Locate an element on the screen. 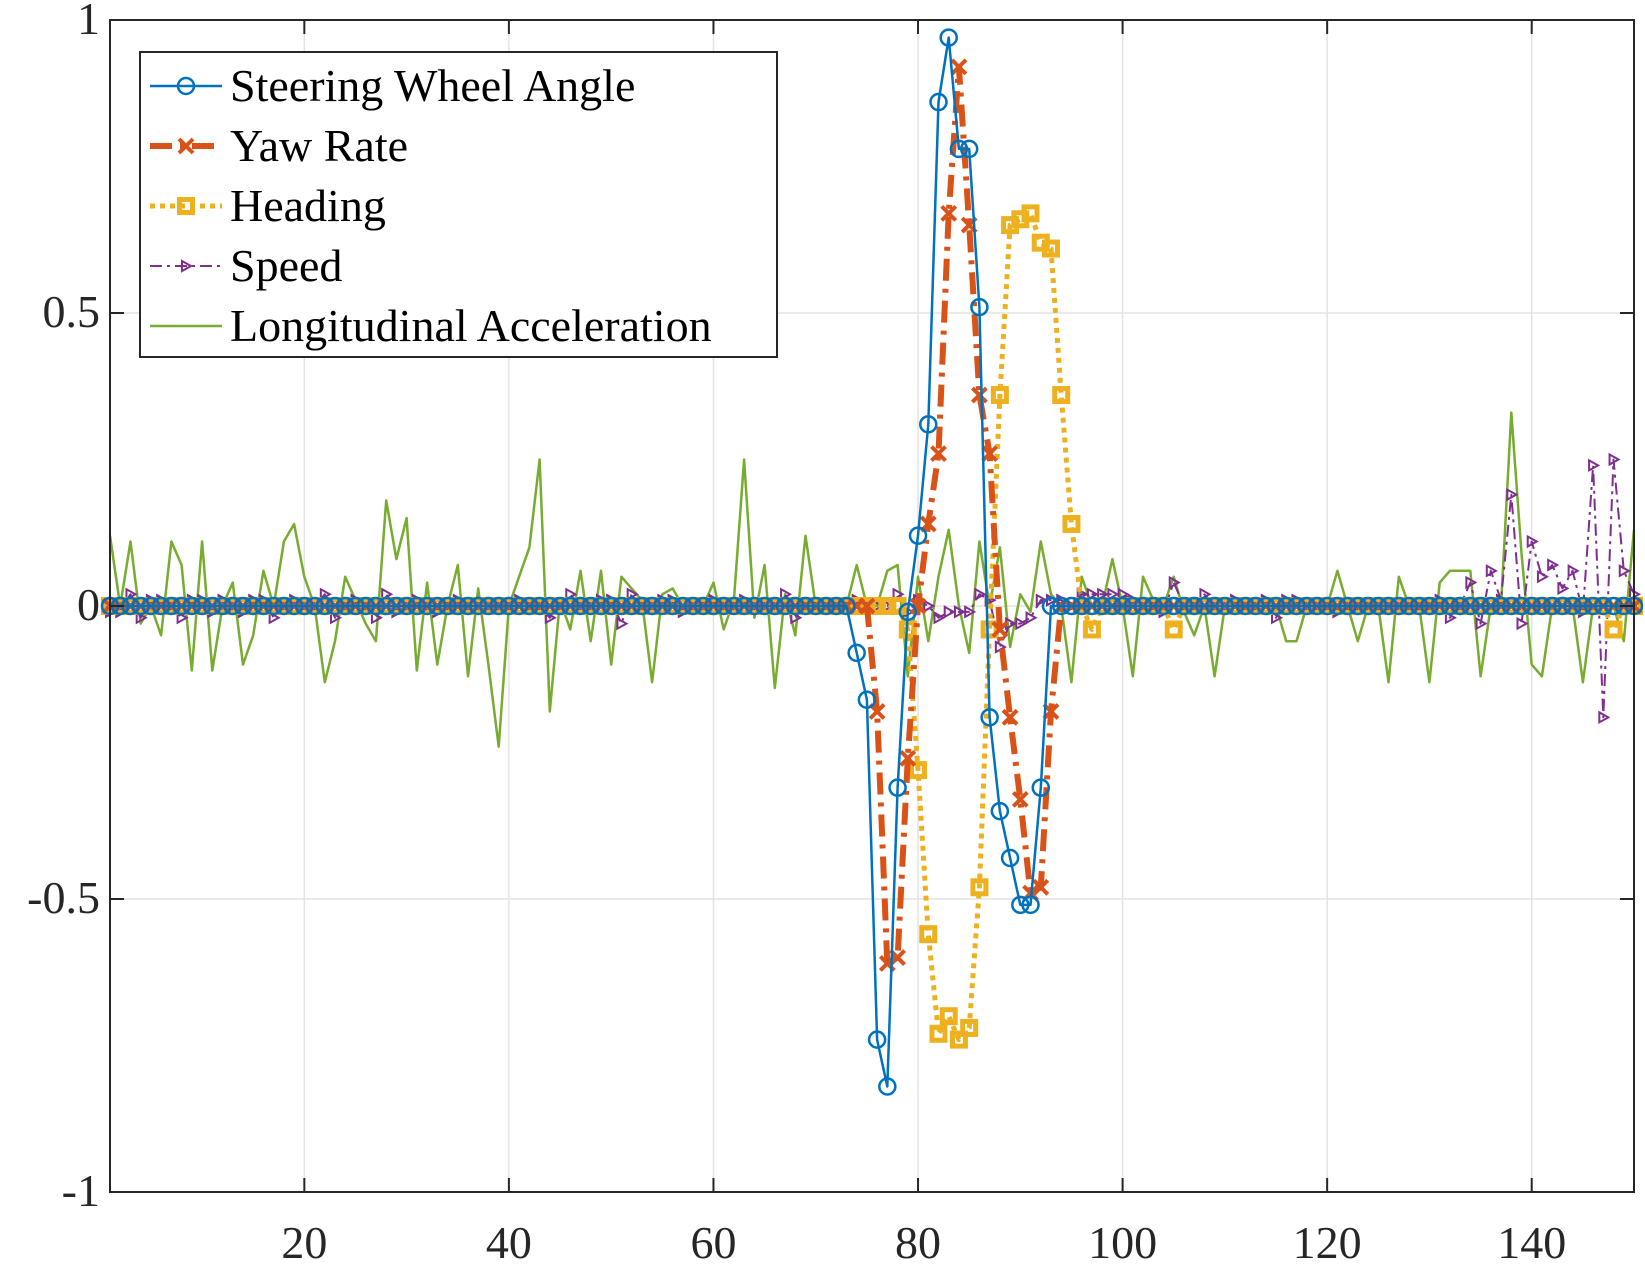 This screenshot has width=1645, height=1264. y-tick-label: 0.5 is located at coordinates (72, 311).